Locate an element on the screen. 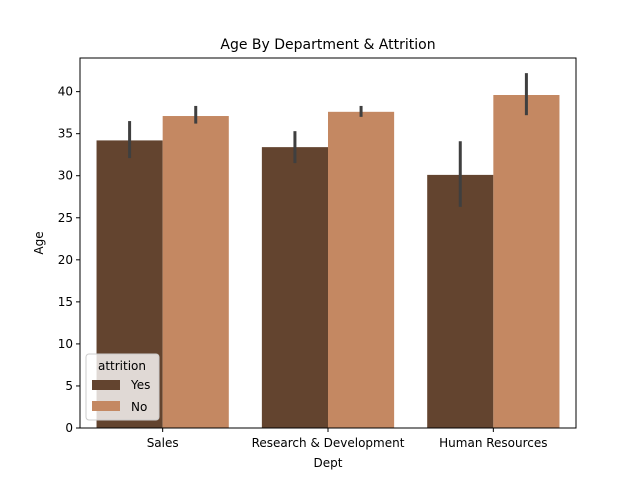 This screenshot has height=480, width=640. legend: attrition Yes No is located at coordinates (122, 387).